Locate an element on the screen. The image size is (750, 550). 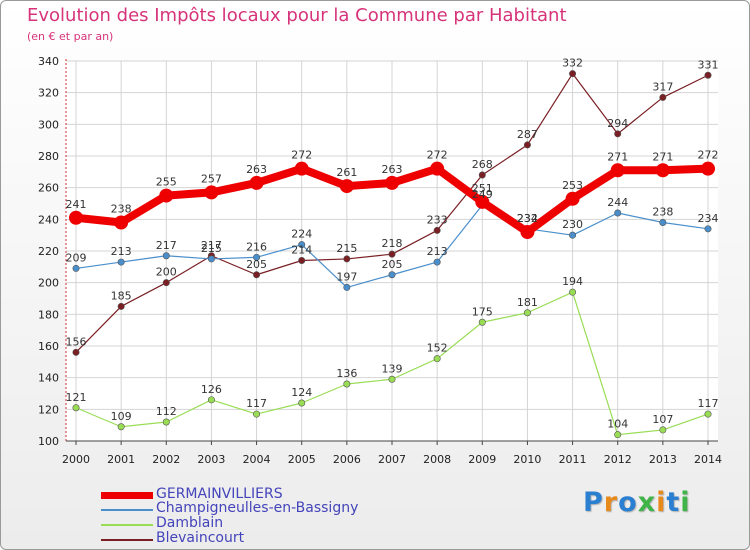
y-tick-label: 120 is located at coordinates (48, 409).